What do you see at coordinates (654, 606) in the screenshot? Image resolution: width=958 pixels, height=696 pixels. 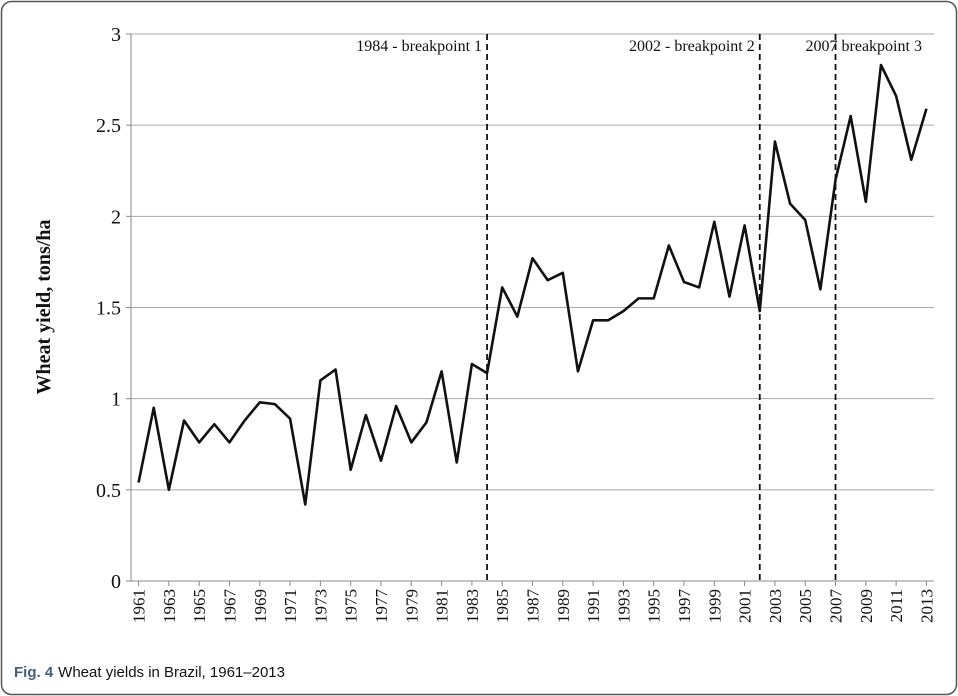 I see `x-tick-label: 1995` at bounding box center [654, 606].